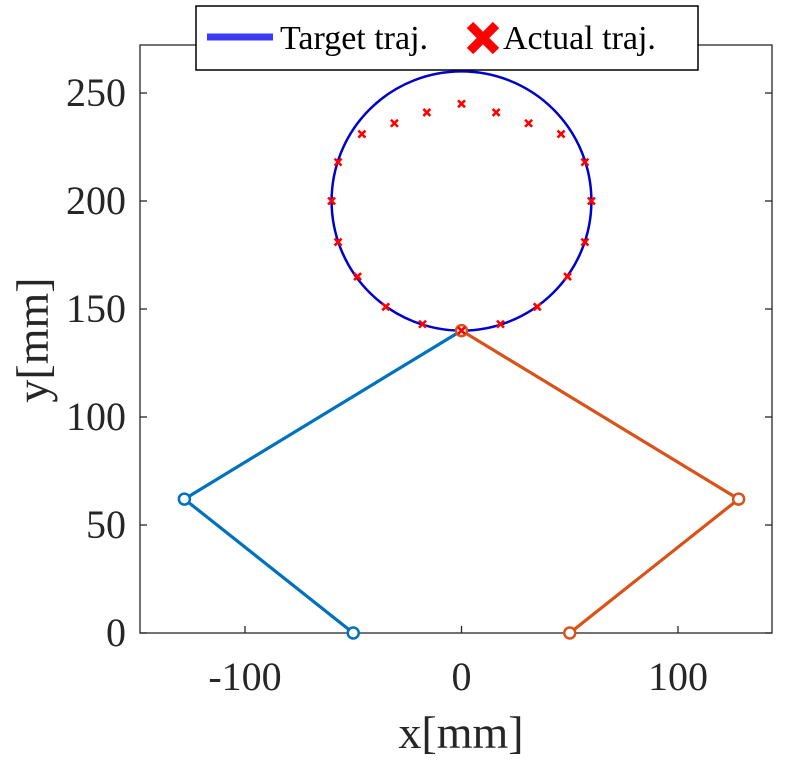 Image resolution: width=792 pixels, height=761 pixels. Describe the element at coordinates (483, 38) in the screenshot. I see `legend-actual-swatch` at that location.